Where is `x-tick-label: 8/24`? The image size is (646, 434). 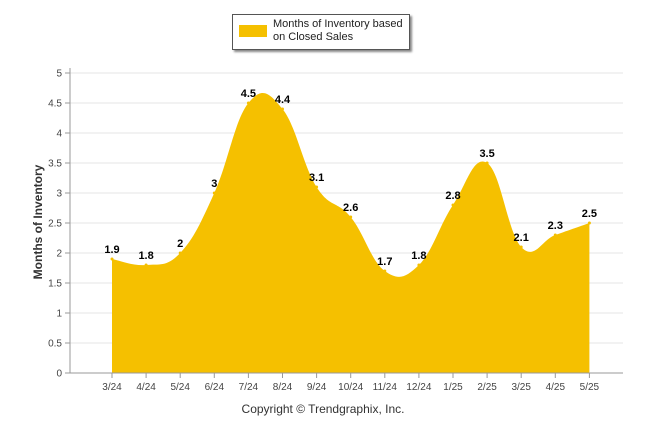
x-tick-label: 8/24 is located at coordinates (283, 387).